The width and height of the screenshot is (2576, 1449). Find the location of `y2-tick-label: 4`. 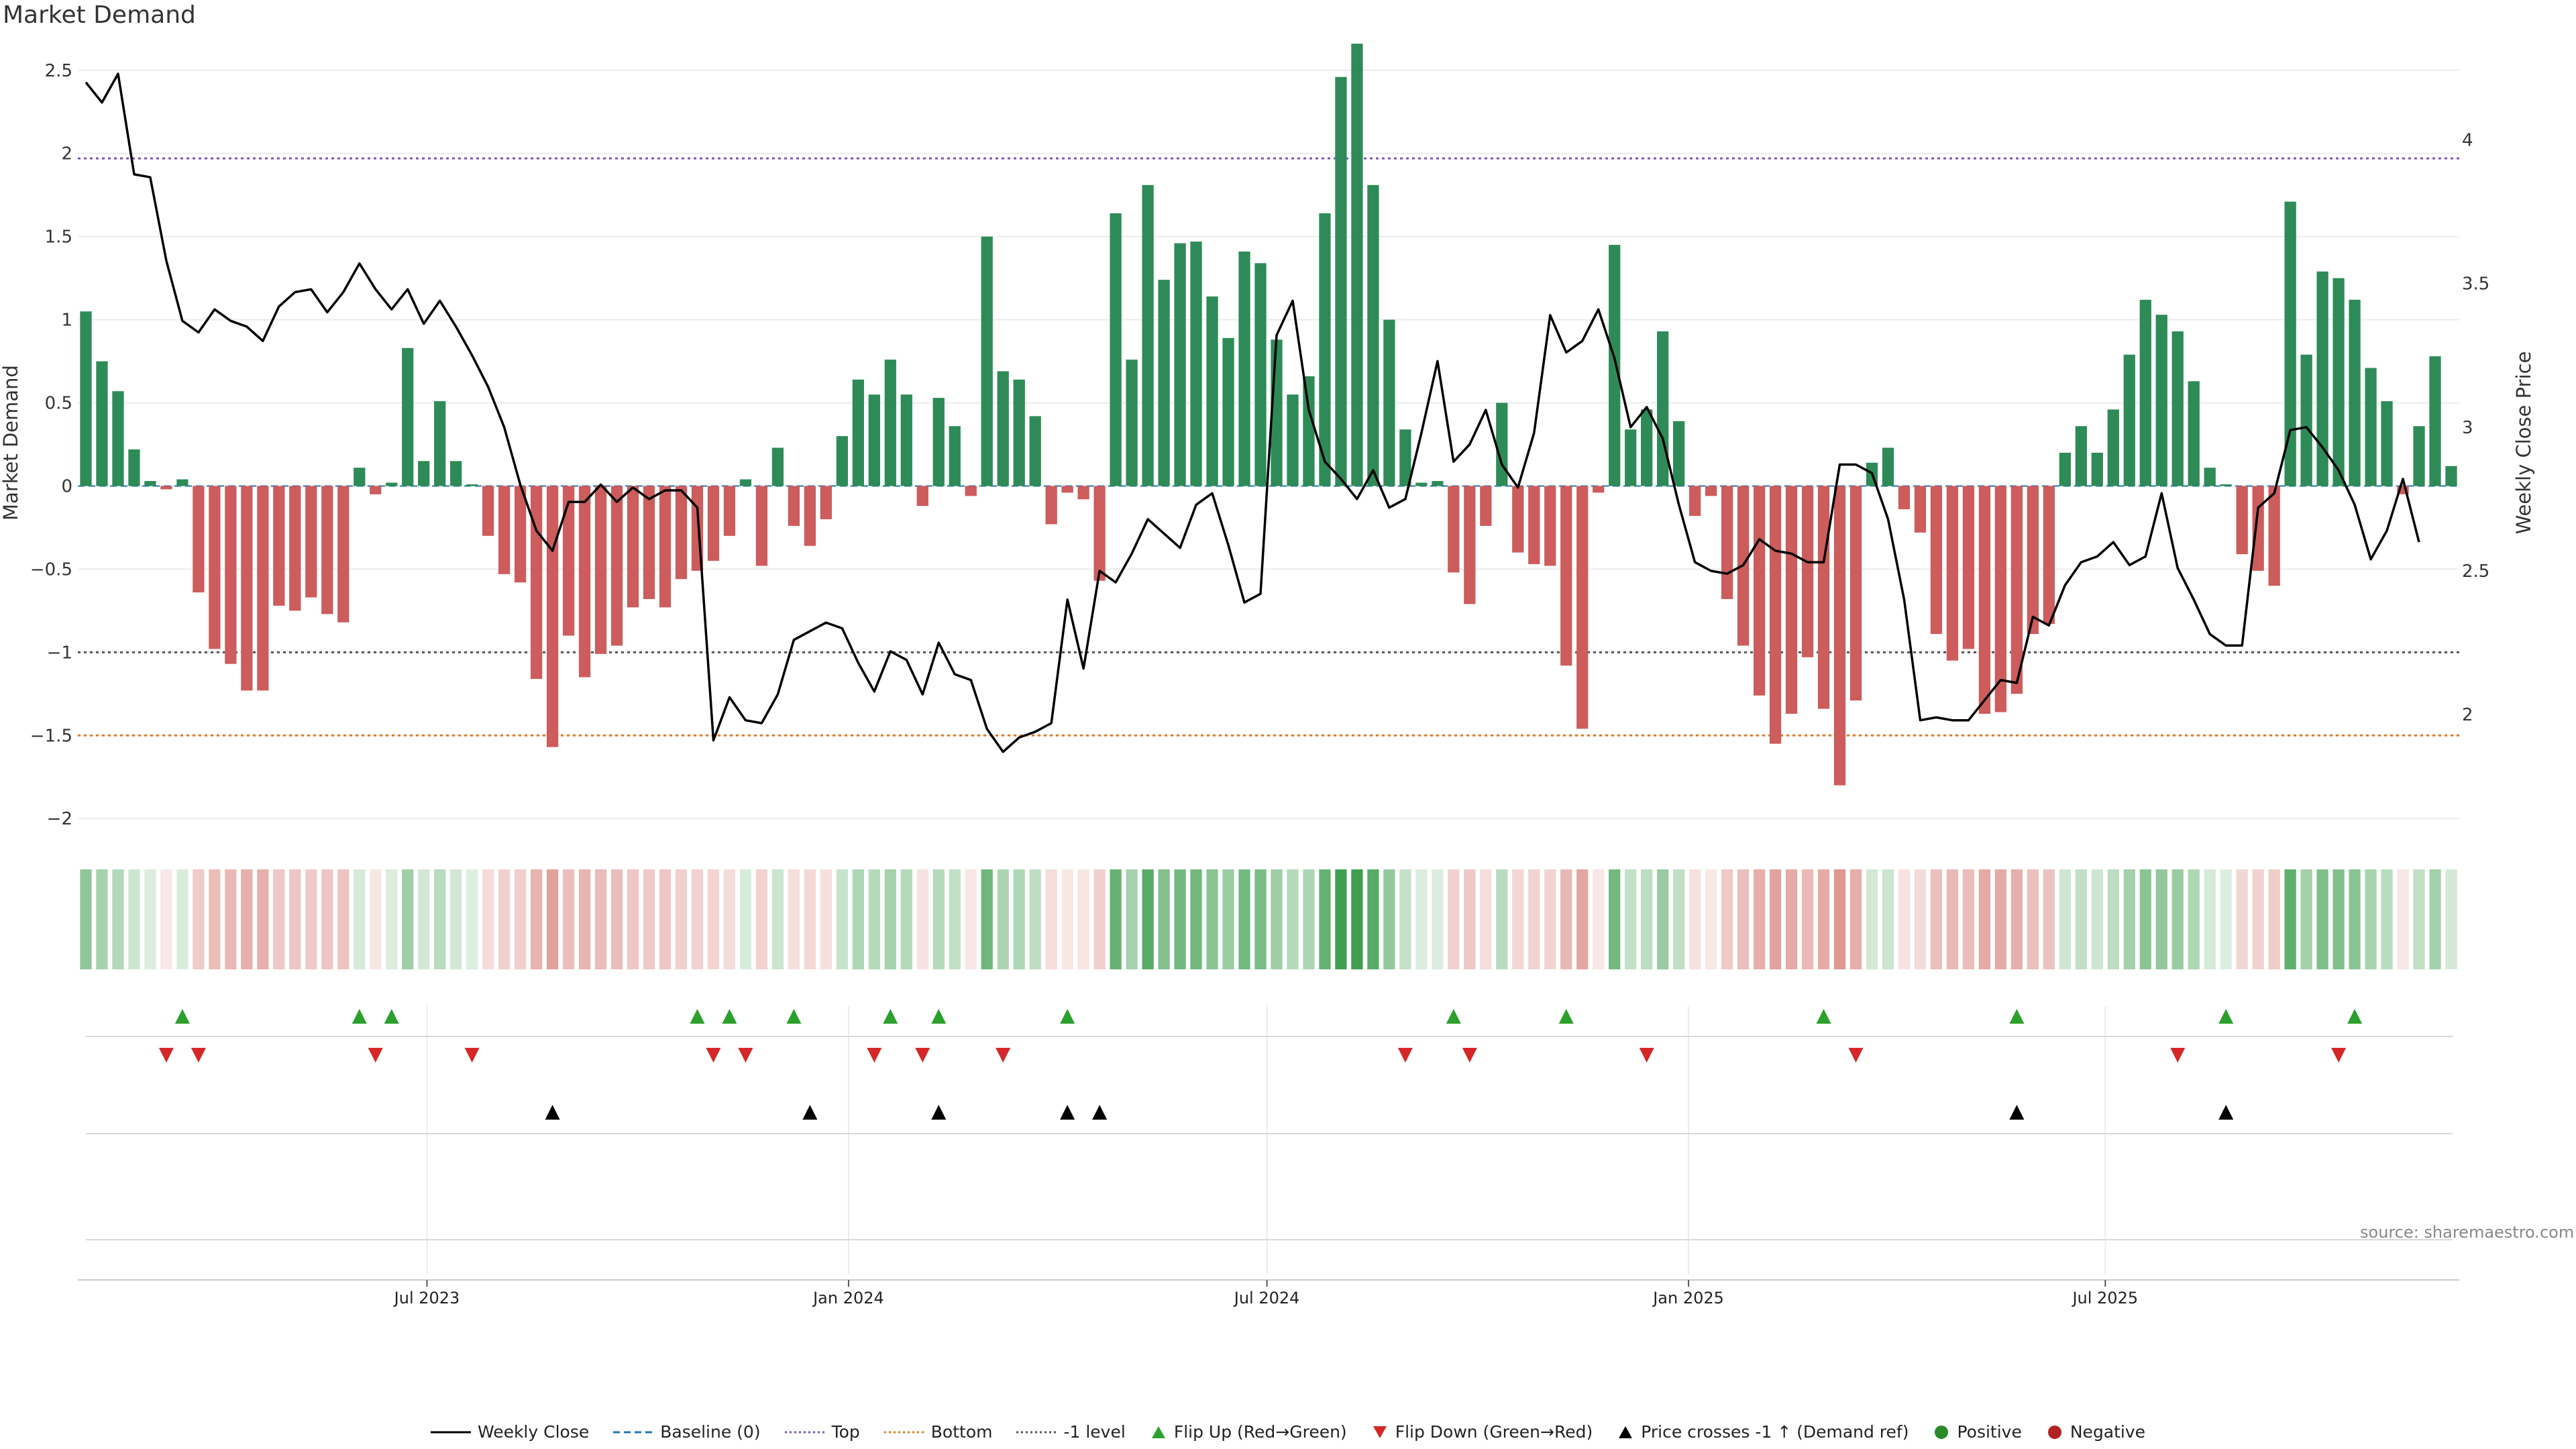

y2-tick-label: 4 is located at coordinates (2467, 140).